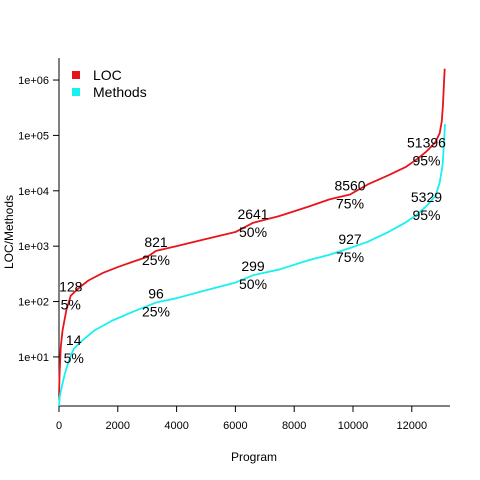  Describe the element at coordinates (76, 75) in the screenshot. I see `legend-swatch-loc` at that location.